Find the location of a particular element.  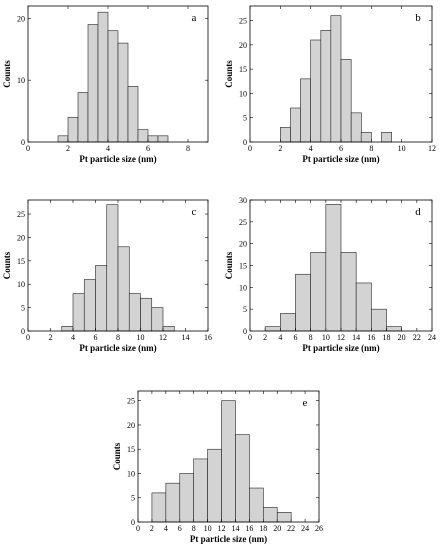

x-tick-label: 14 is located at coordinates (186, 337).